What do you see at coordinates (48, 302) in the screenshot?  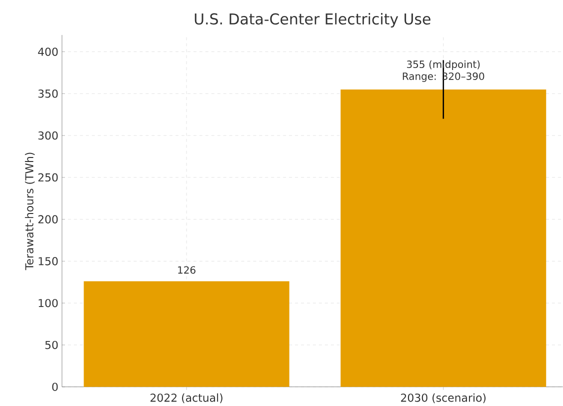 I see `y-tick-label: 100` at bounding box center [48, 302].